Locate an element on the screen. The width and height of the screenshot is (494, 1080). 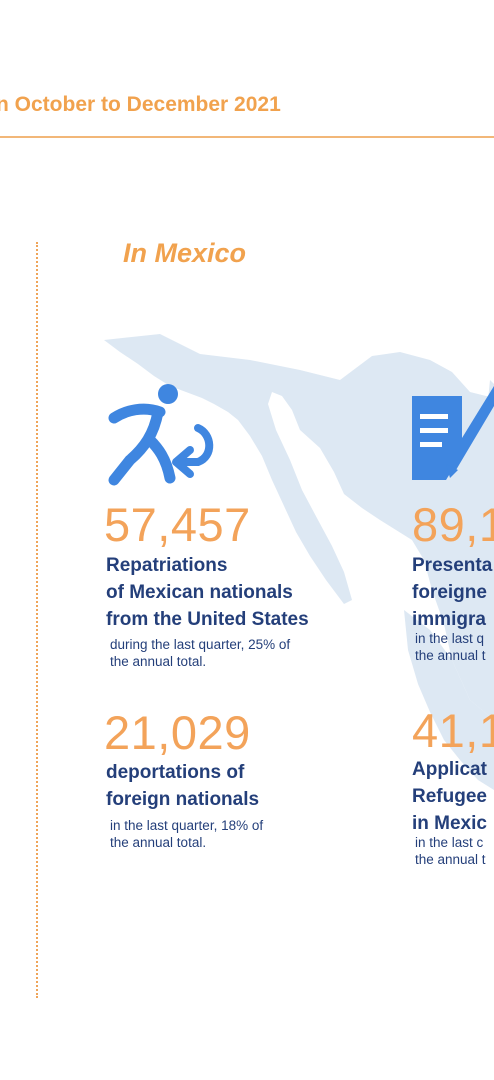
stat-label-refugee-applications: Applicat Refugee in Mexic is located at coordinates (449, 796).